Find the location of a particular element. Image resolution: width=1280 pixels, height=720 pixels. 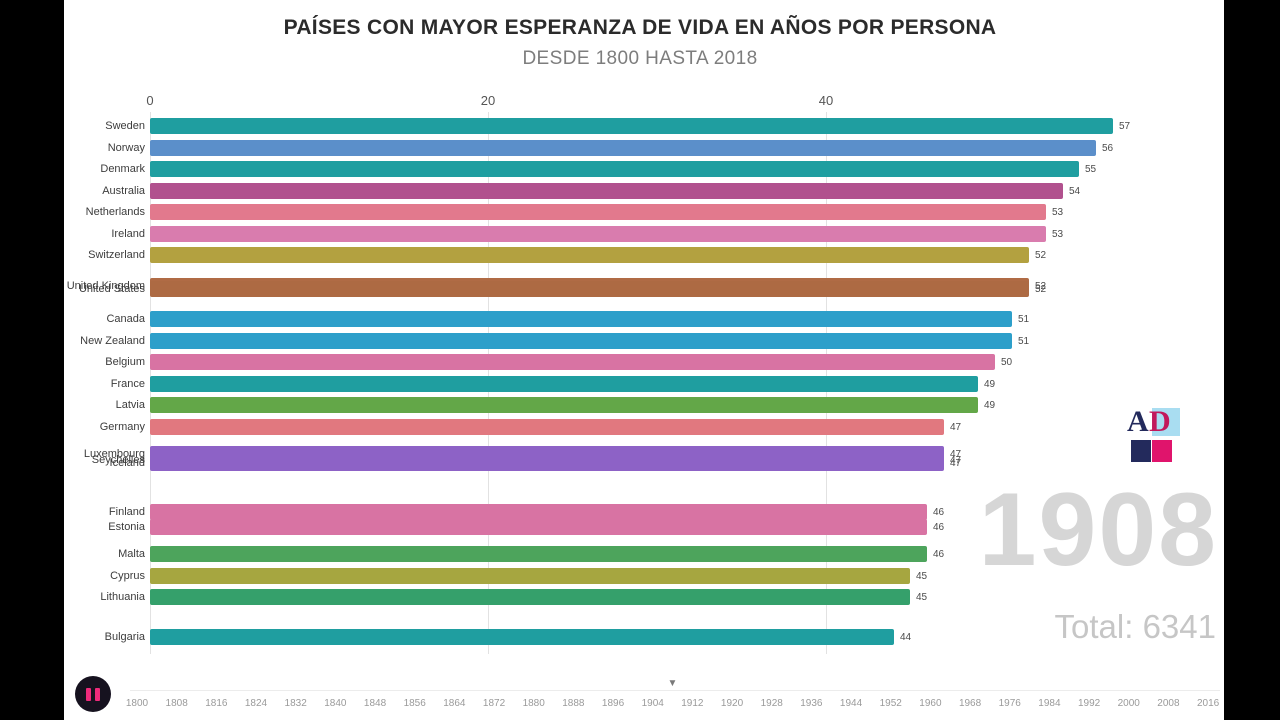

timeline-year: 1808 is located at coordinates (176, 703).